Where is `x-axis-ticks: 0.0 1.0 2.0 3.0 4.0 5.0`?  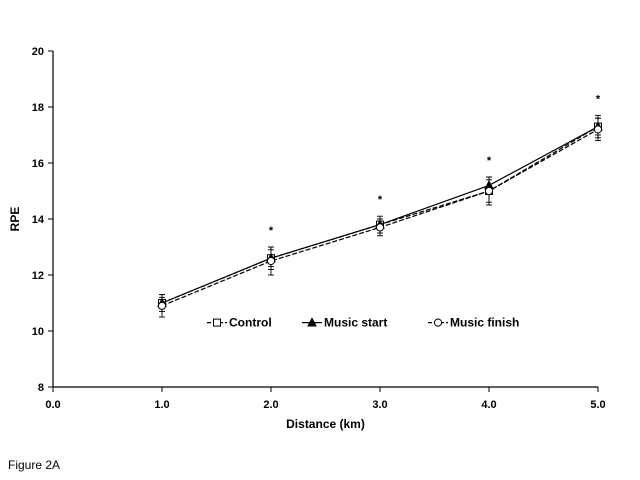
x-axis-ticks: 0.0 1.0 2.0 3.0 4.0 5.0 is located at coordinates (325, 399).